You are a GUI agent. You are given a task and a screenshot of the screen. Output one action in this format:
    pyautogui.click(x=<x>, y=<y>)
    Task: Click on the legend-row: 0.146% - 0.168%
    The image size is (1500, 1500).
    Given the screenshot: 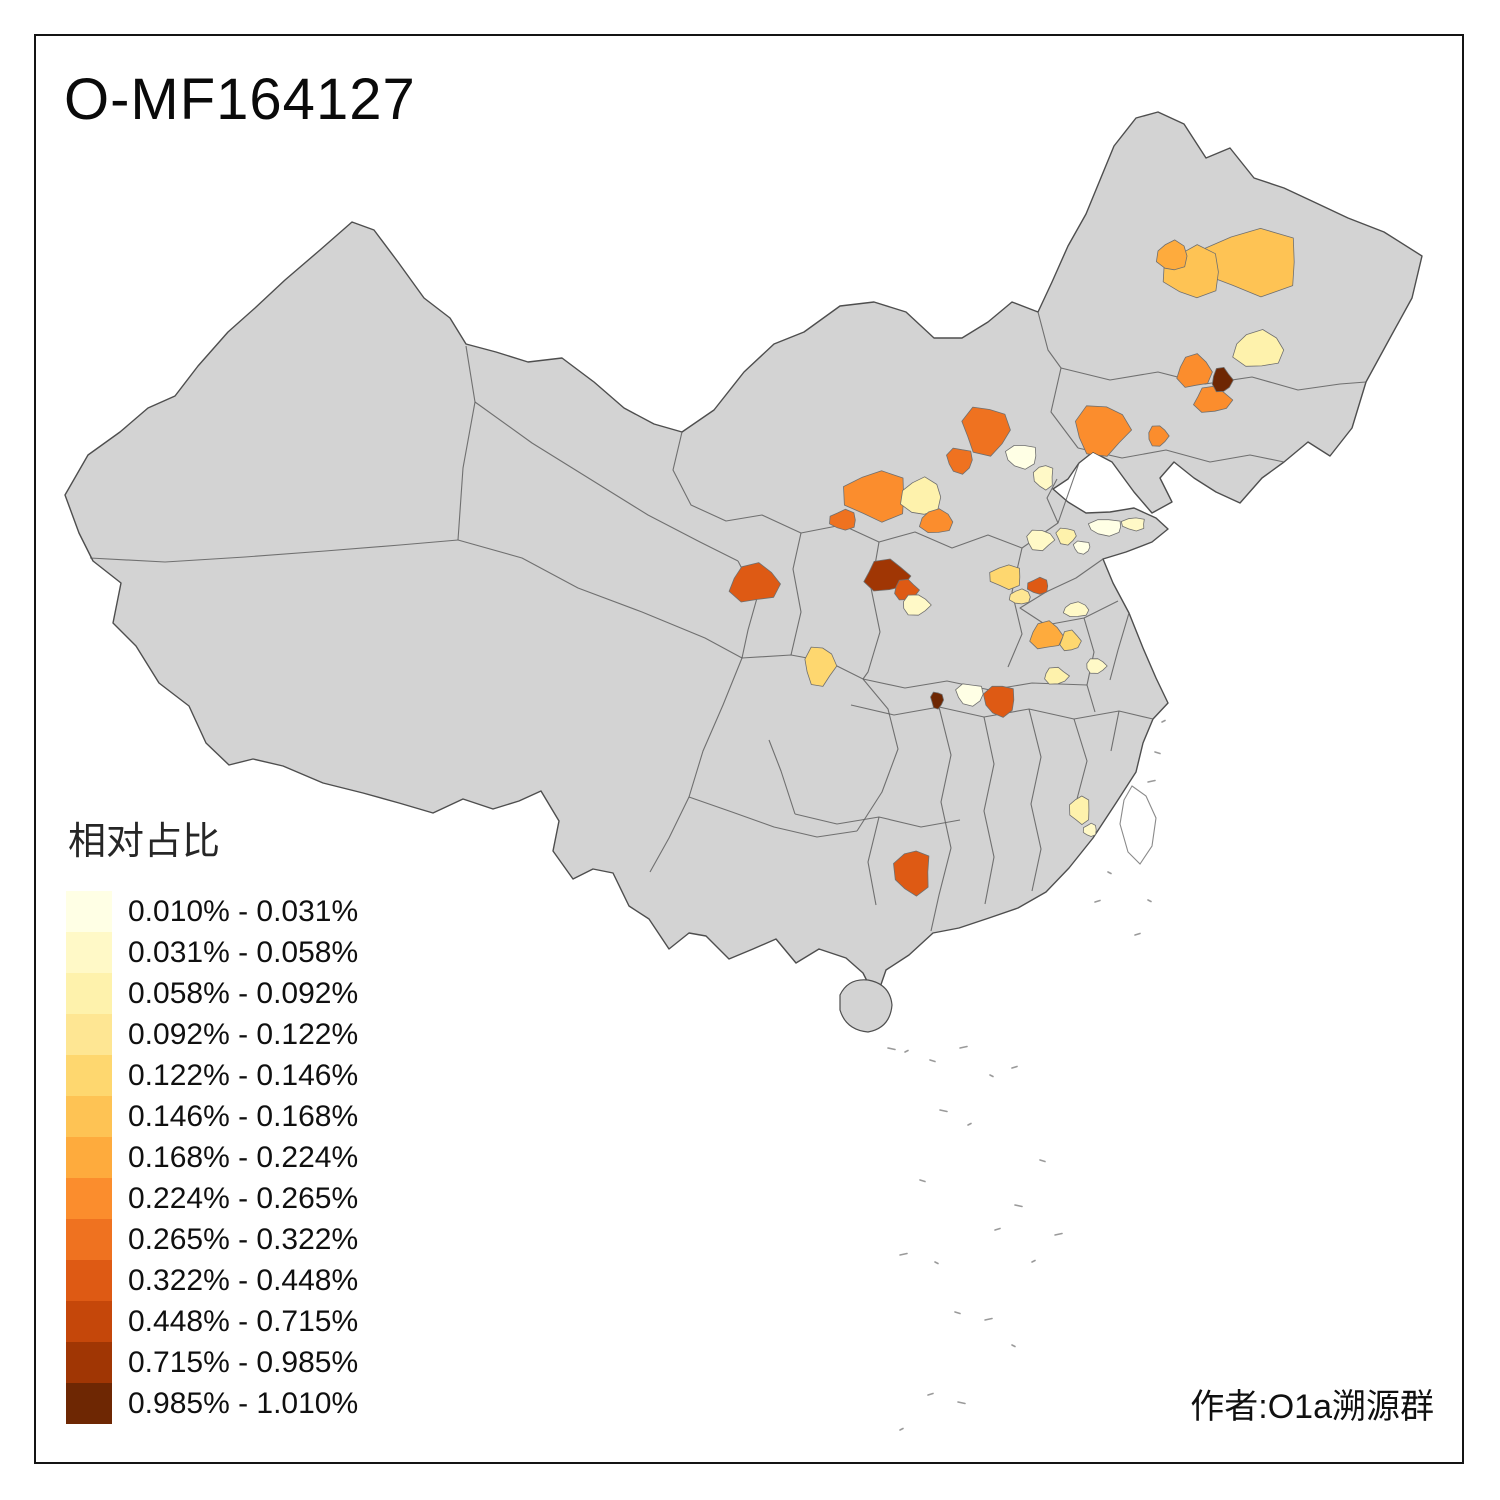 What is the action you would take?
    pyautogui.click(x=212, y=1116)
    